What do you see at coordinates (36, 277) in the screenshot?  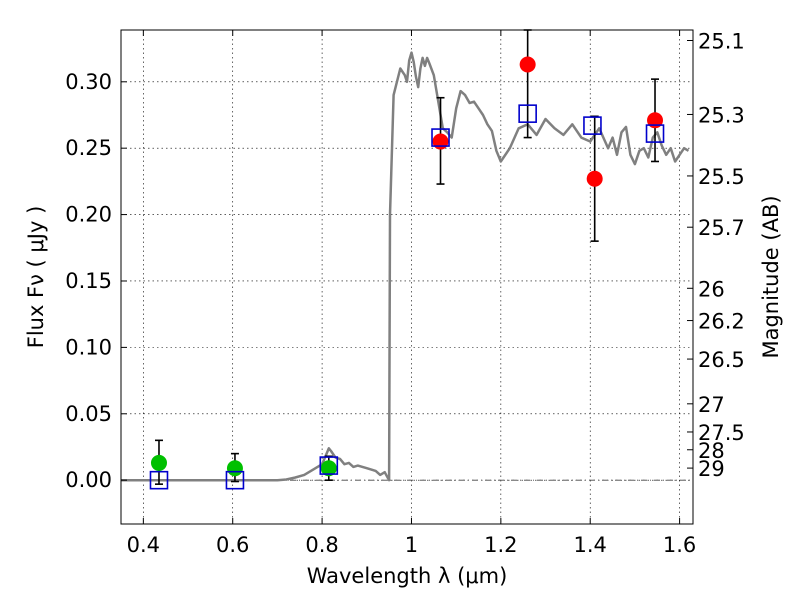 I see `y-axis-label: Flux Fν ( μJy )` at bounding box center [36, 277].